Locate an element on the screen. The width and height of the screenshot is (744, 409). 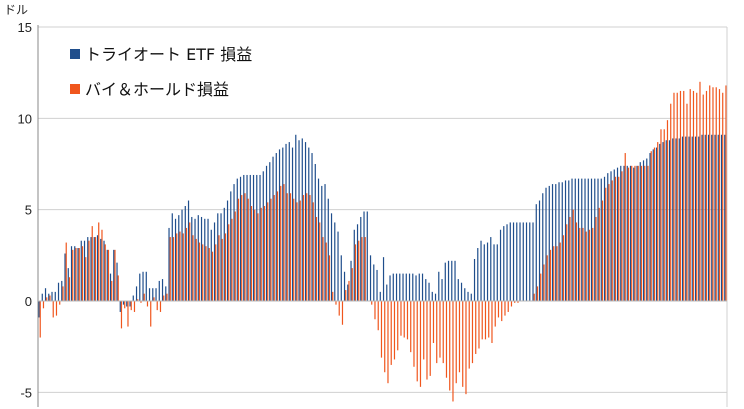
y-tick-label: -5 is located at coordinates (26, 392).